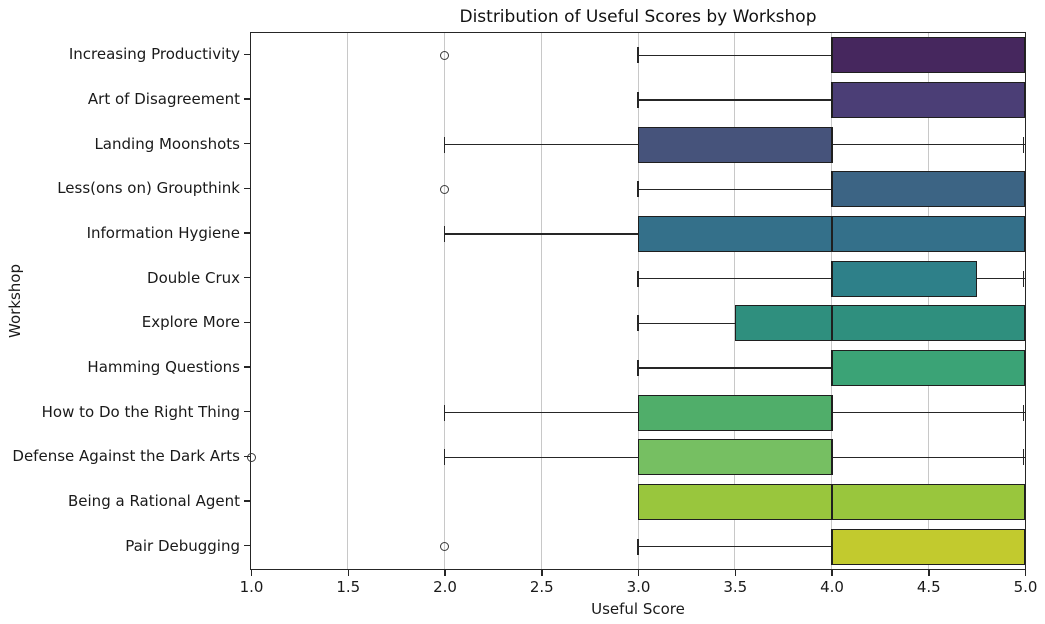  What do you see at coordinates (154, 54) in the screenshot?
I see `y-tick-label: Increasing Productivity` at bounding box center [154, 54].